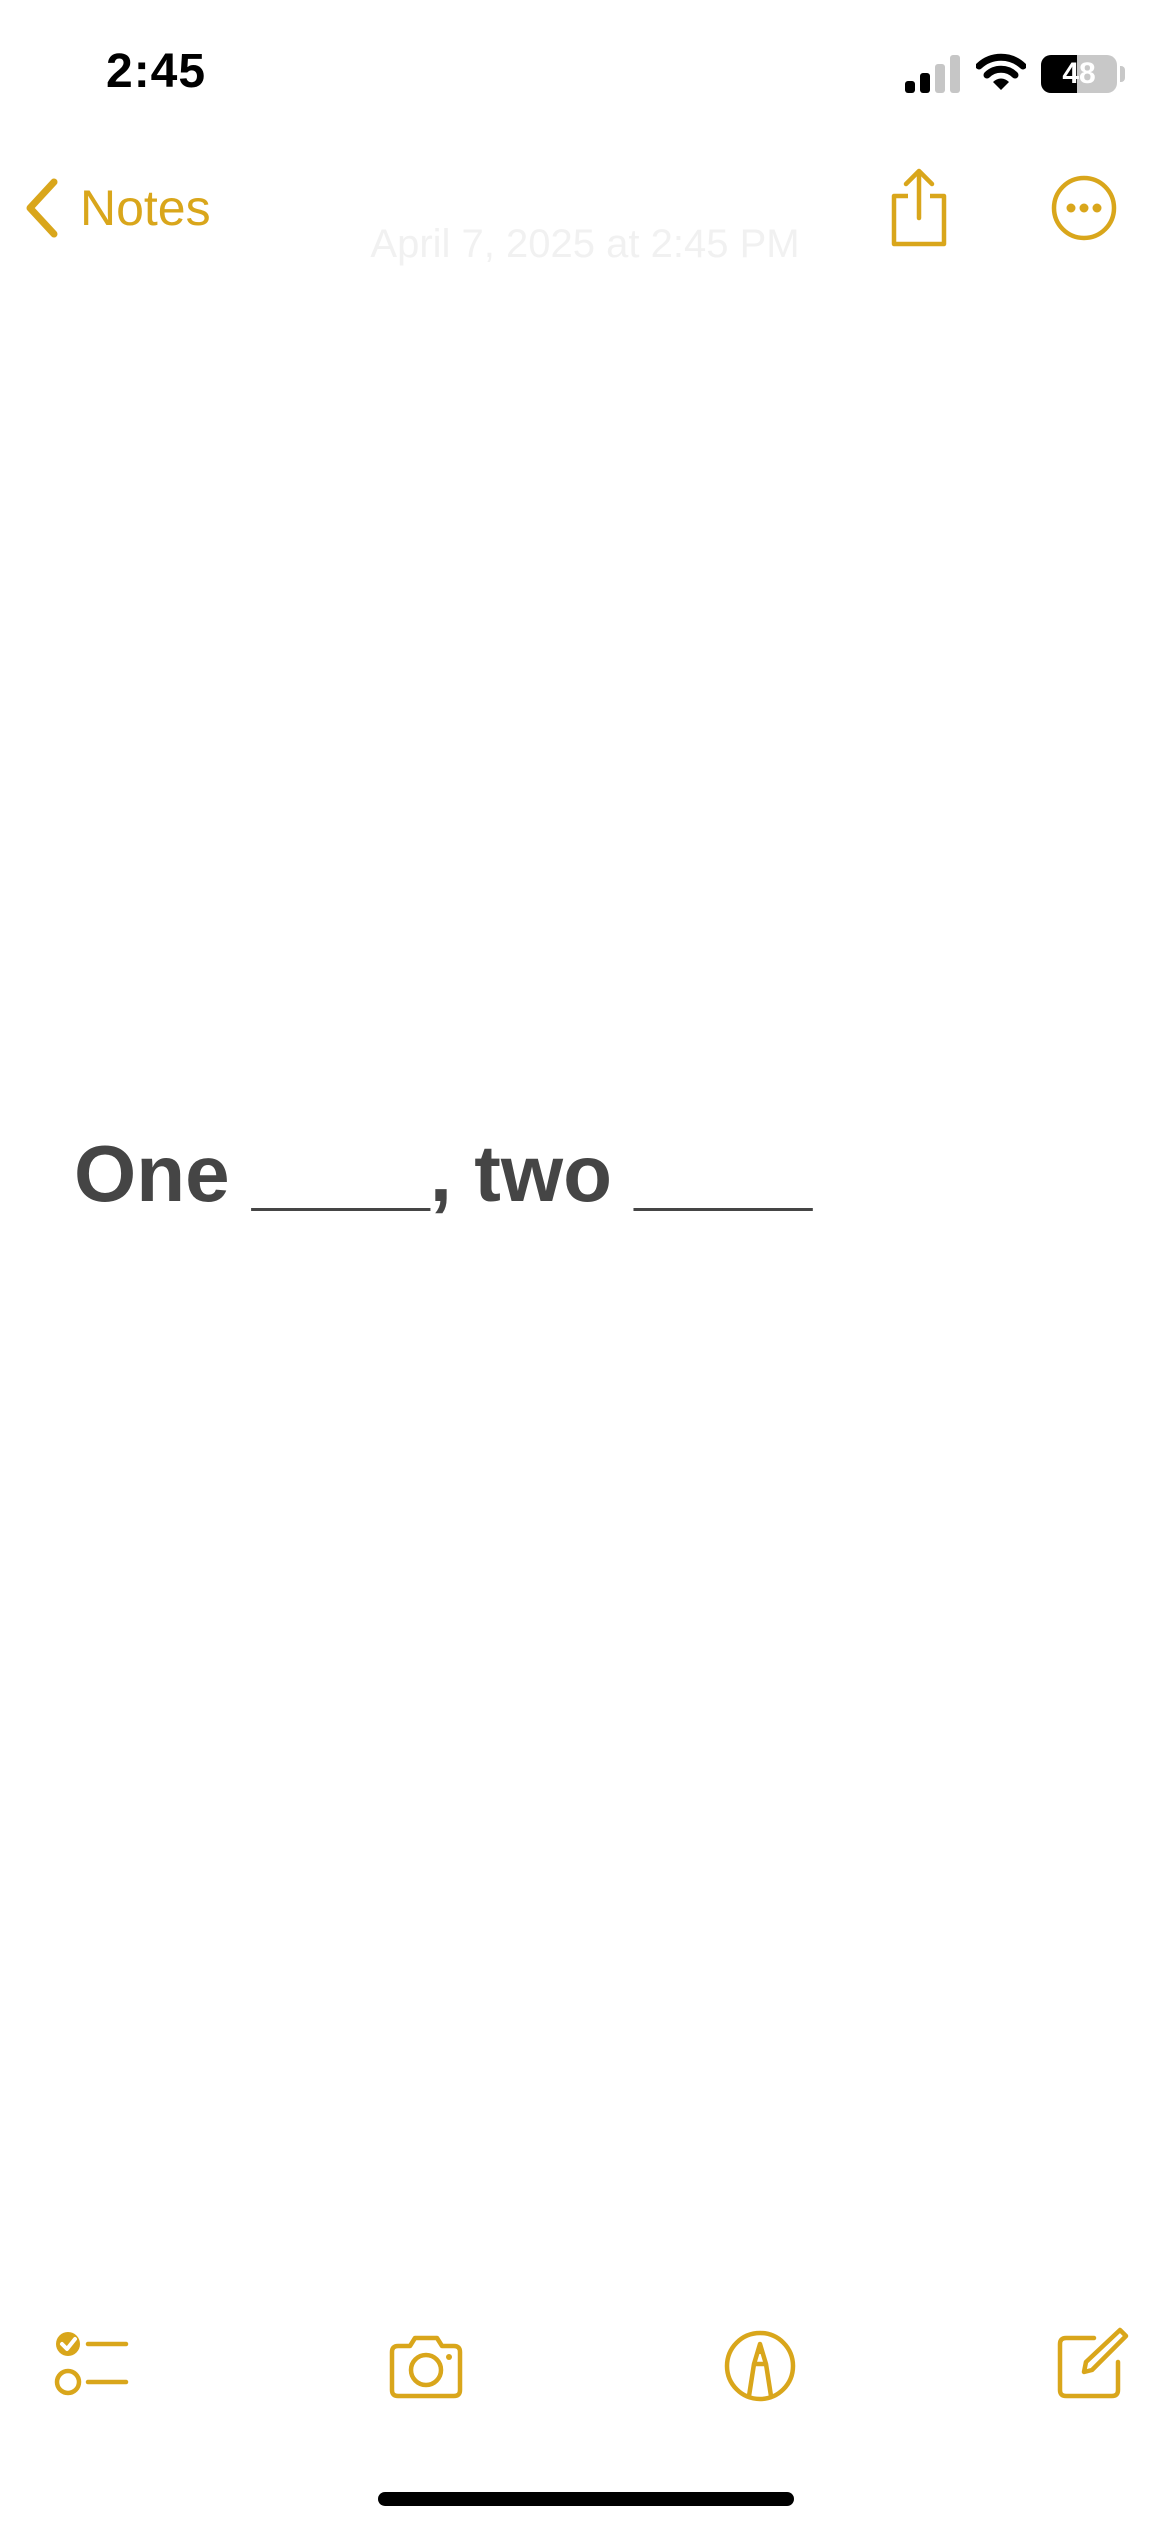 Image resolution: width=1170 pixels, height=2532 pixels. Describe the element at coordinates (42, 208) in the screenshot. I see `chevron-left-icon` at that location.